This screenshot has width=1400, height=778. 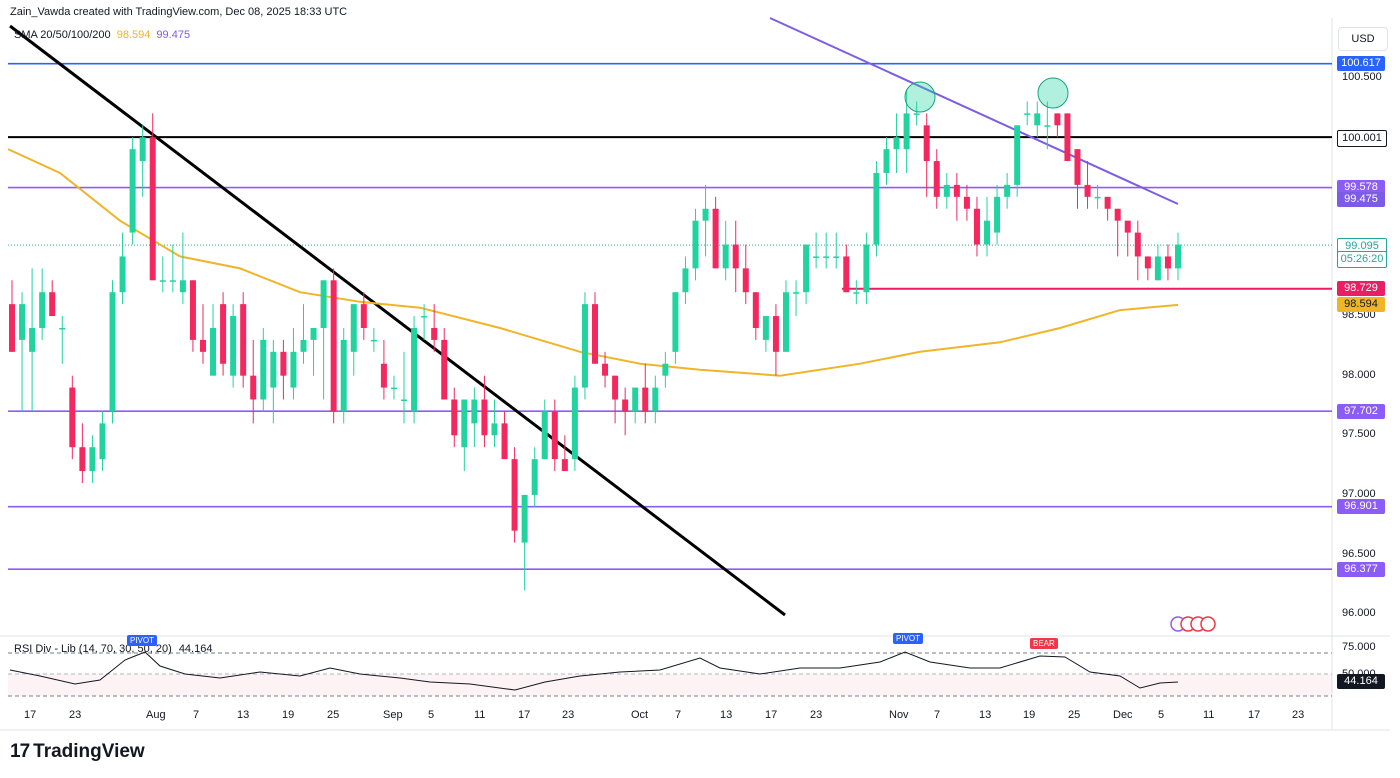 What do you see at coordinates (1363, 39) in the screenshot?
I see `currency-button: USD` at bounding box center [1363, 39].